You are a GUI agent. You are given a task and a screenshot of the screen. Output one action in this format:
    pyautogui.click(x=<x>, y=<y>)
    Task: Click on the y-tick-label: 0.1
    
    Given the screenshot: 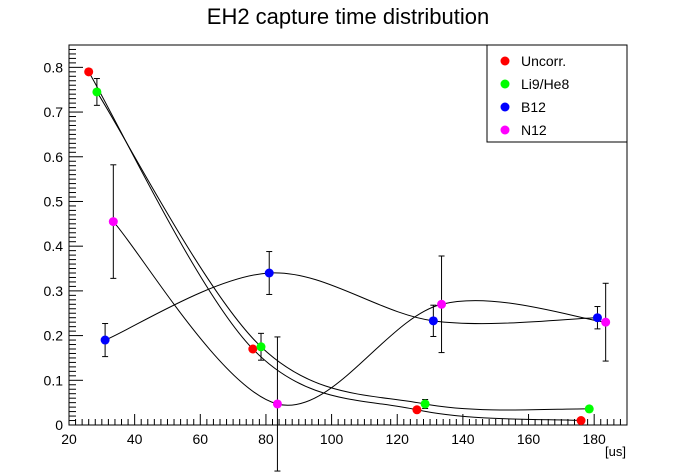 What is the action you would take?
    pyautogui.click(x=54, y=380)
    